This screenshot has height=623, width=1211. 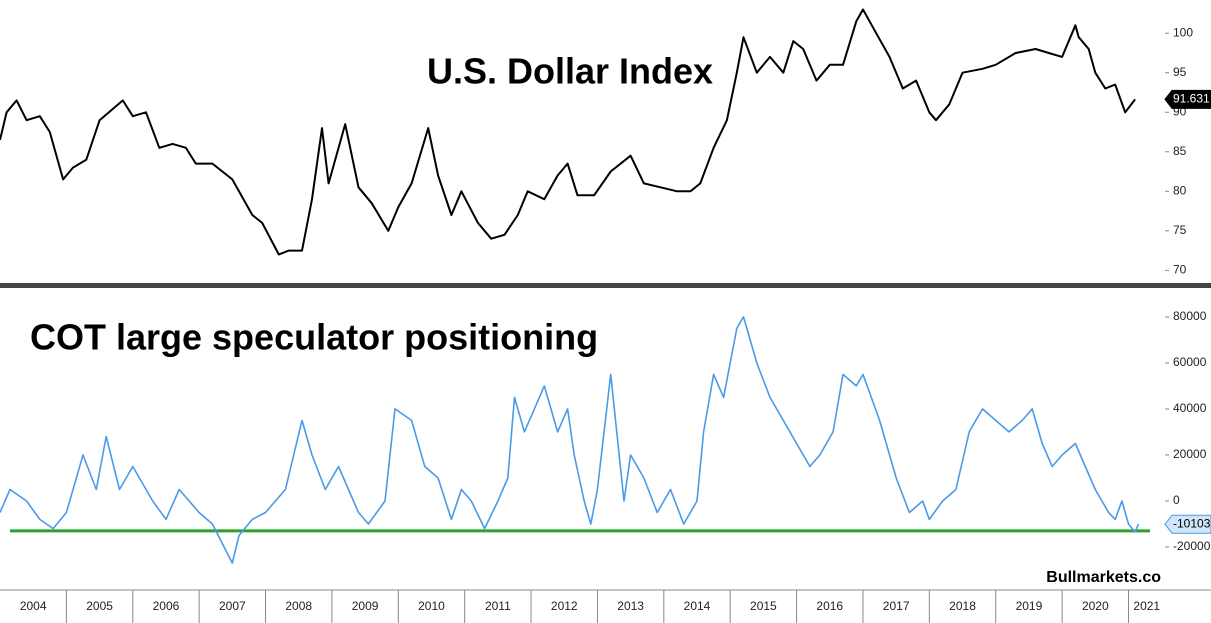 I want to click on y-tick-label: 100, so click(x=1183, y=32).